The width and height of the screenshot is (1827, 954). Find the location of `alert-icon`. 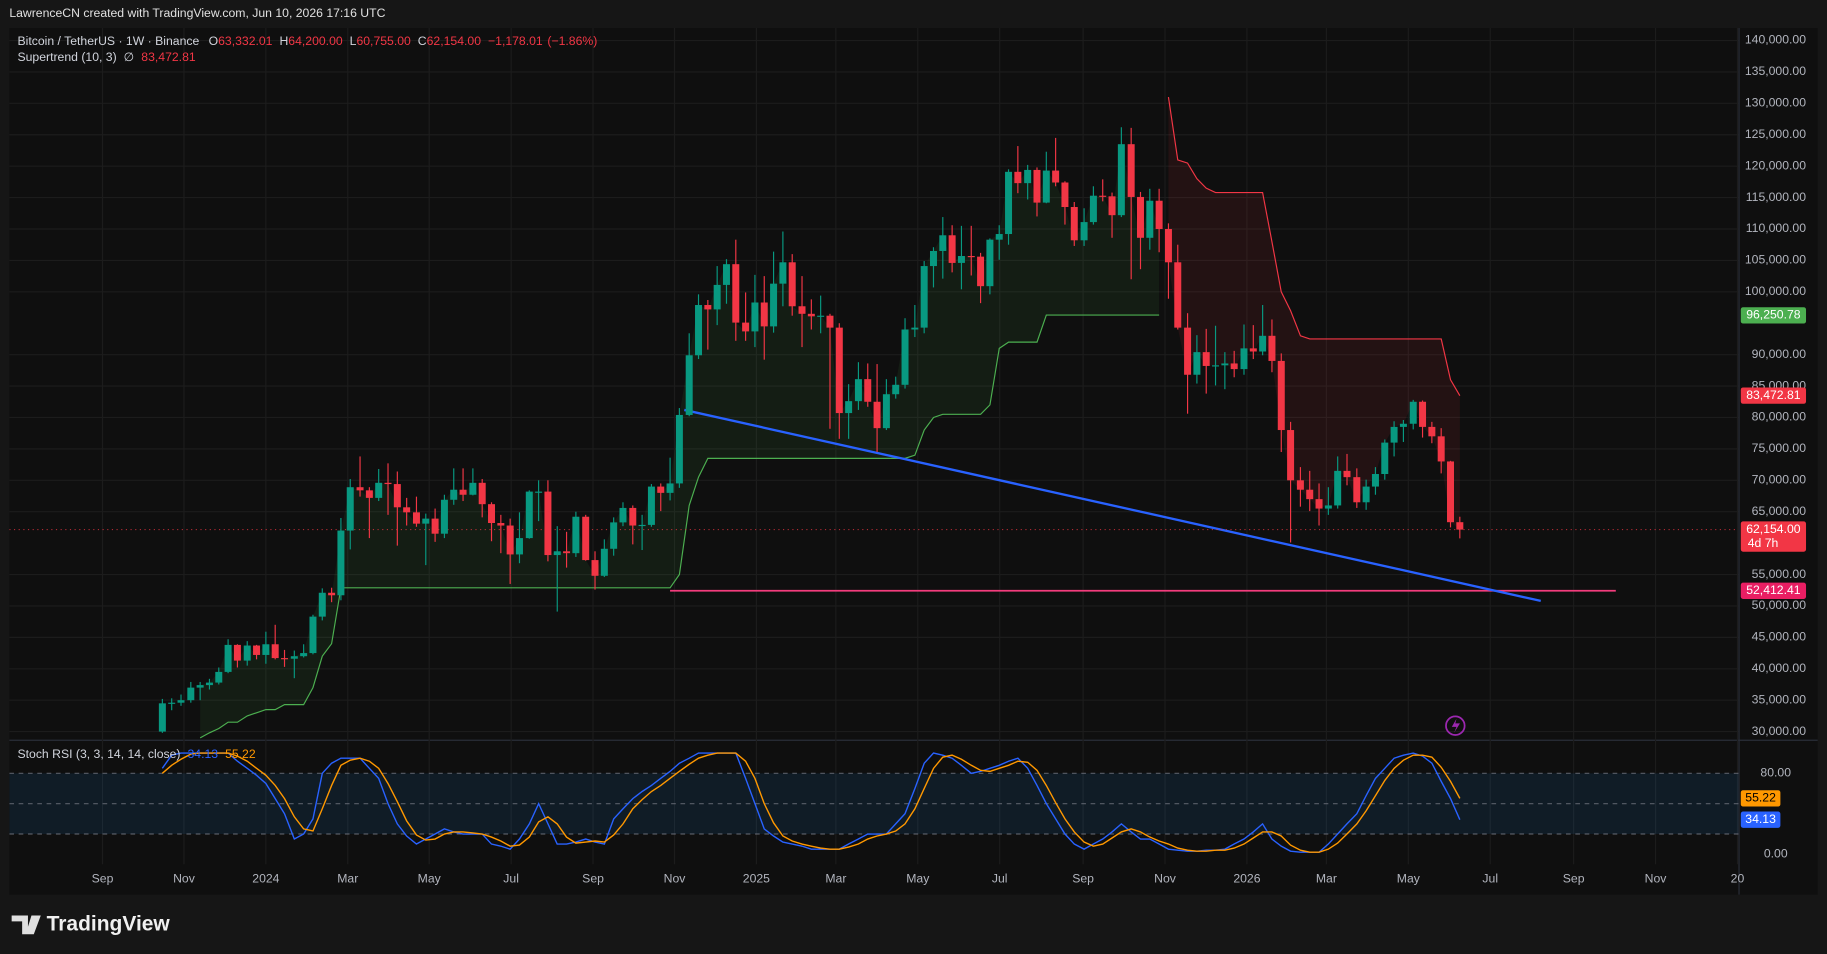

alert-icon is located at coordinates (1455, 725).